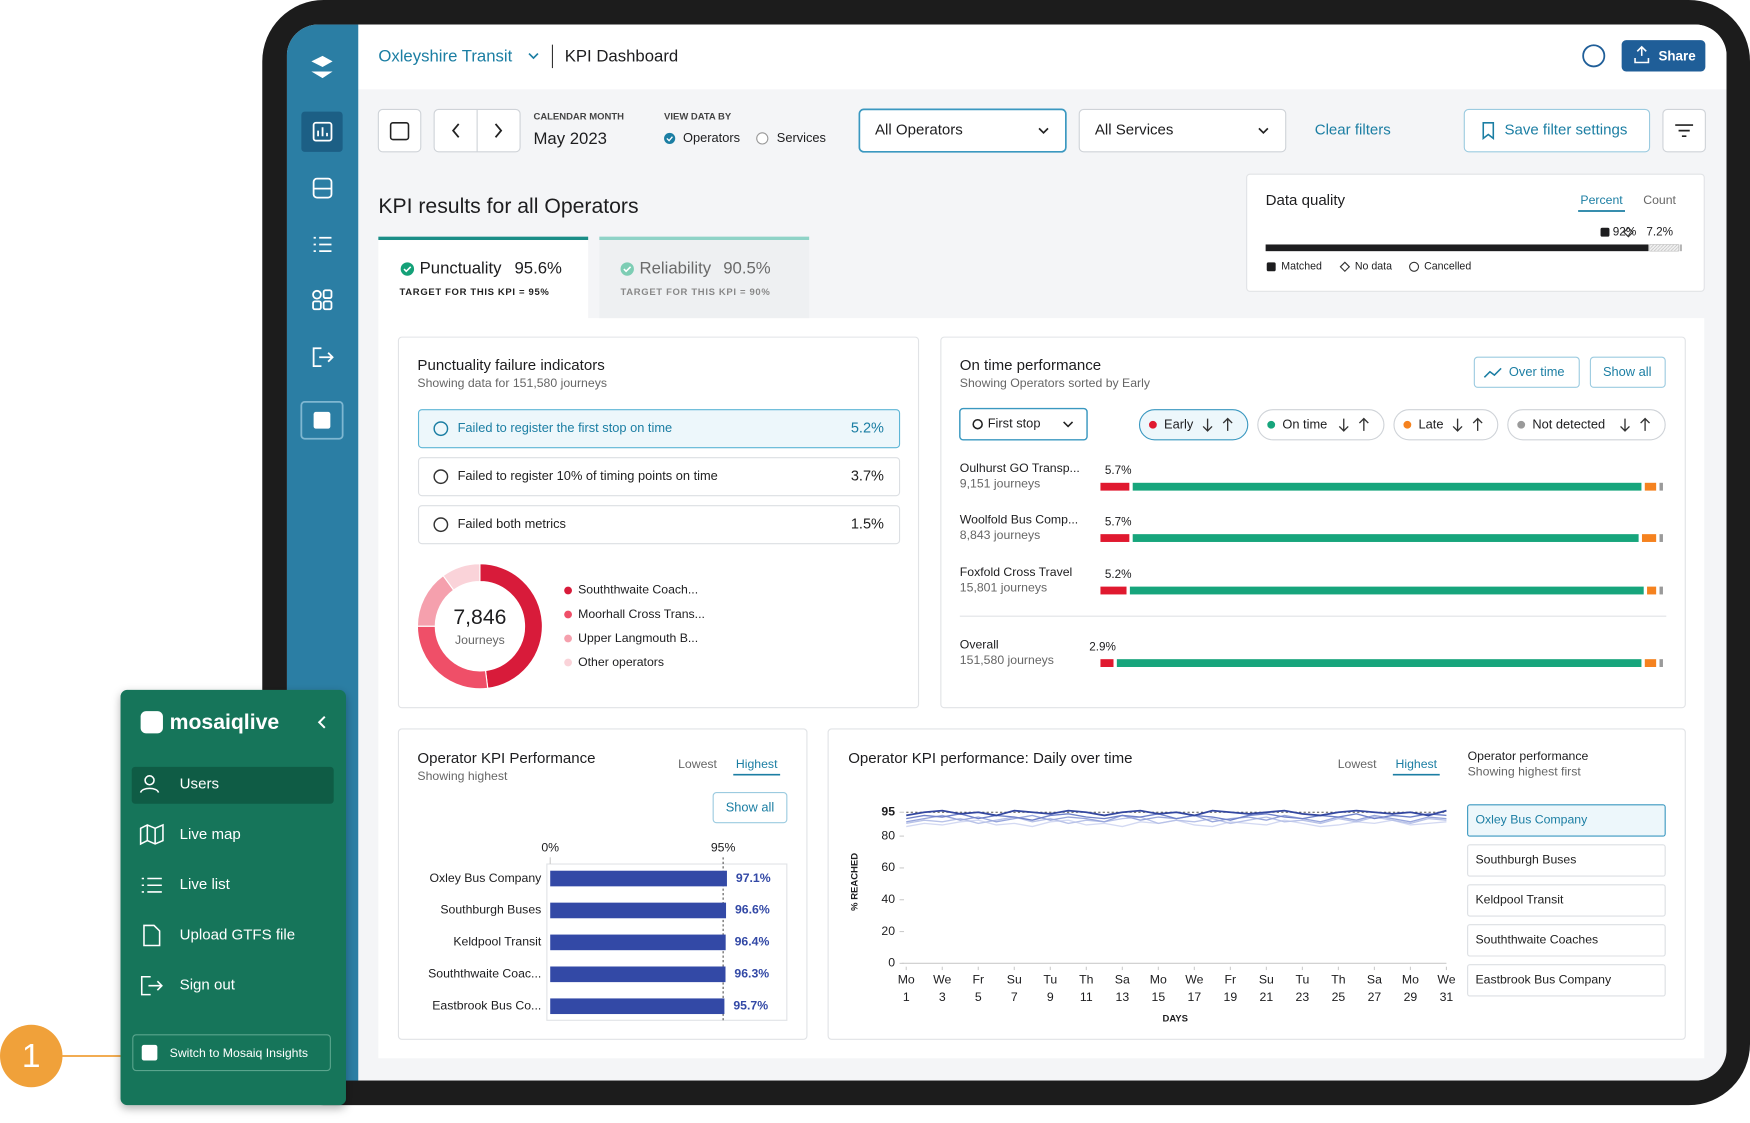 The width and height of the screenshot is (1750, 1123). I want to click on card-title: Punctuality failure indicators, so click(510, 365).